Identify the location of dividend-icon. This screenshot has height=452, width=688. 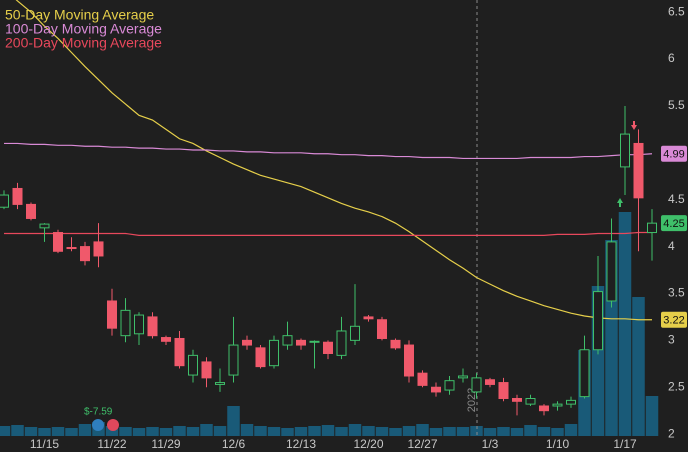
(113, 425).